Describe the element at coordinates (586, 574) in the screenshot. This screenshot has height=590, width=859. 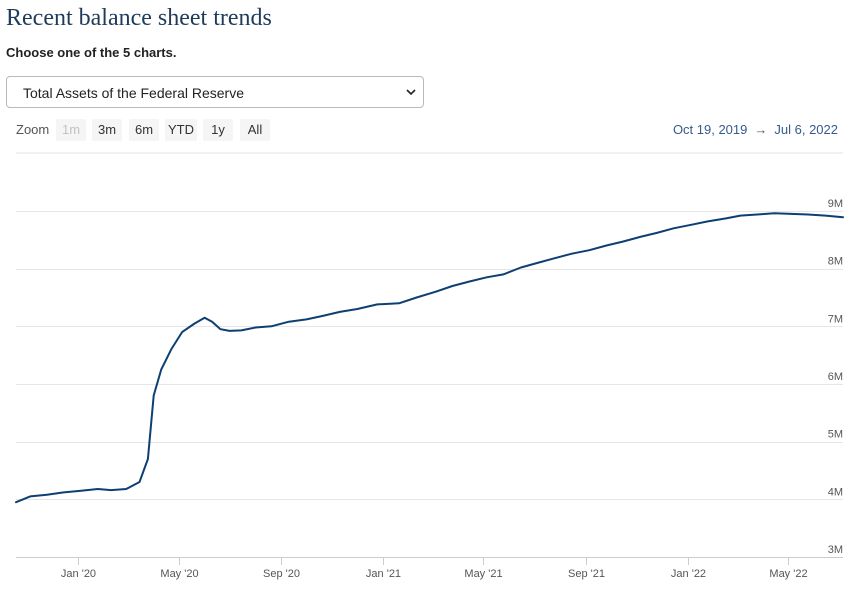
I see `x-tick-label: Sep '21` at that location.